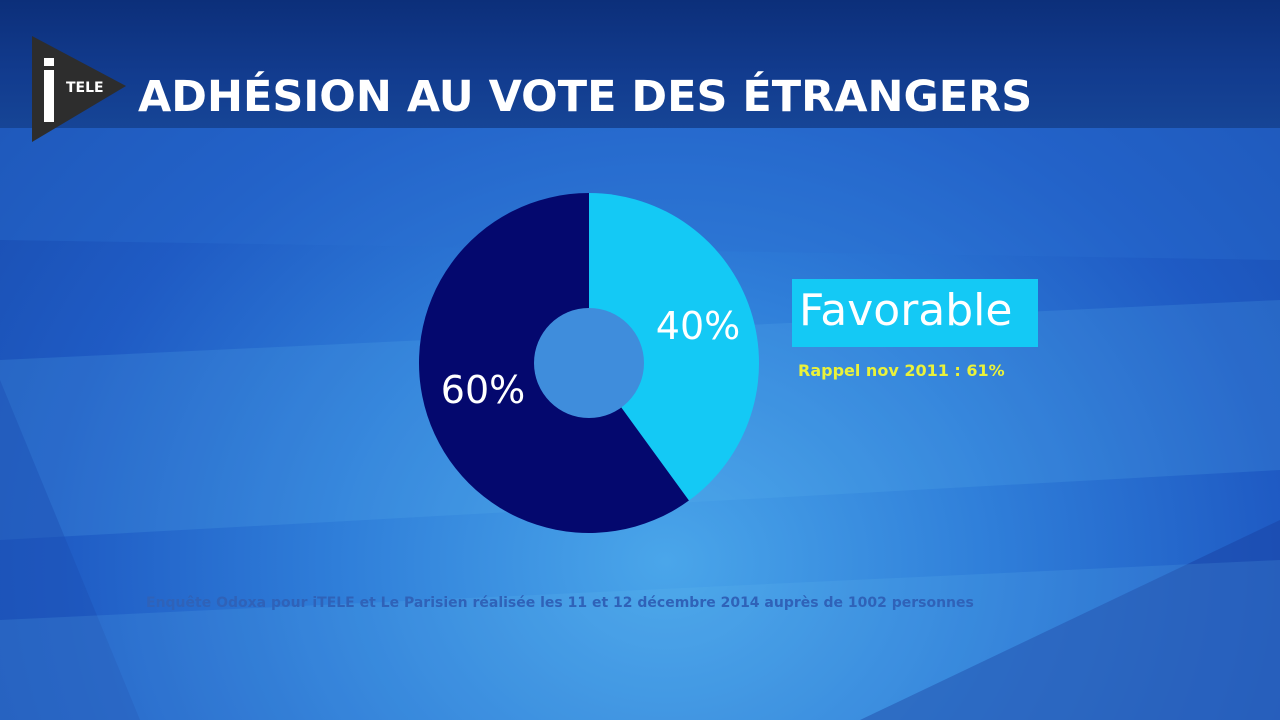  What do you see at coordinates (585, 97) in the screenshot?
I see `page-title: ADHÉSION AU VOTE DES ÉTRANGERS` at bounding box center [585, 97].